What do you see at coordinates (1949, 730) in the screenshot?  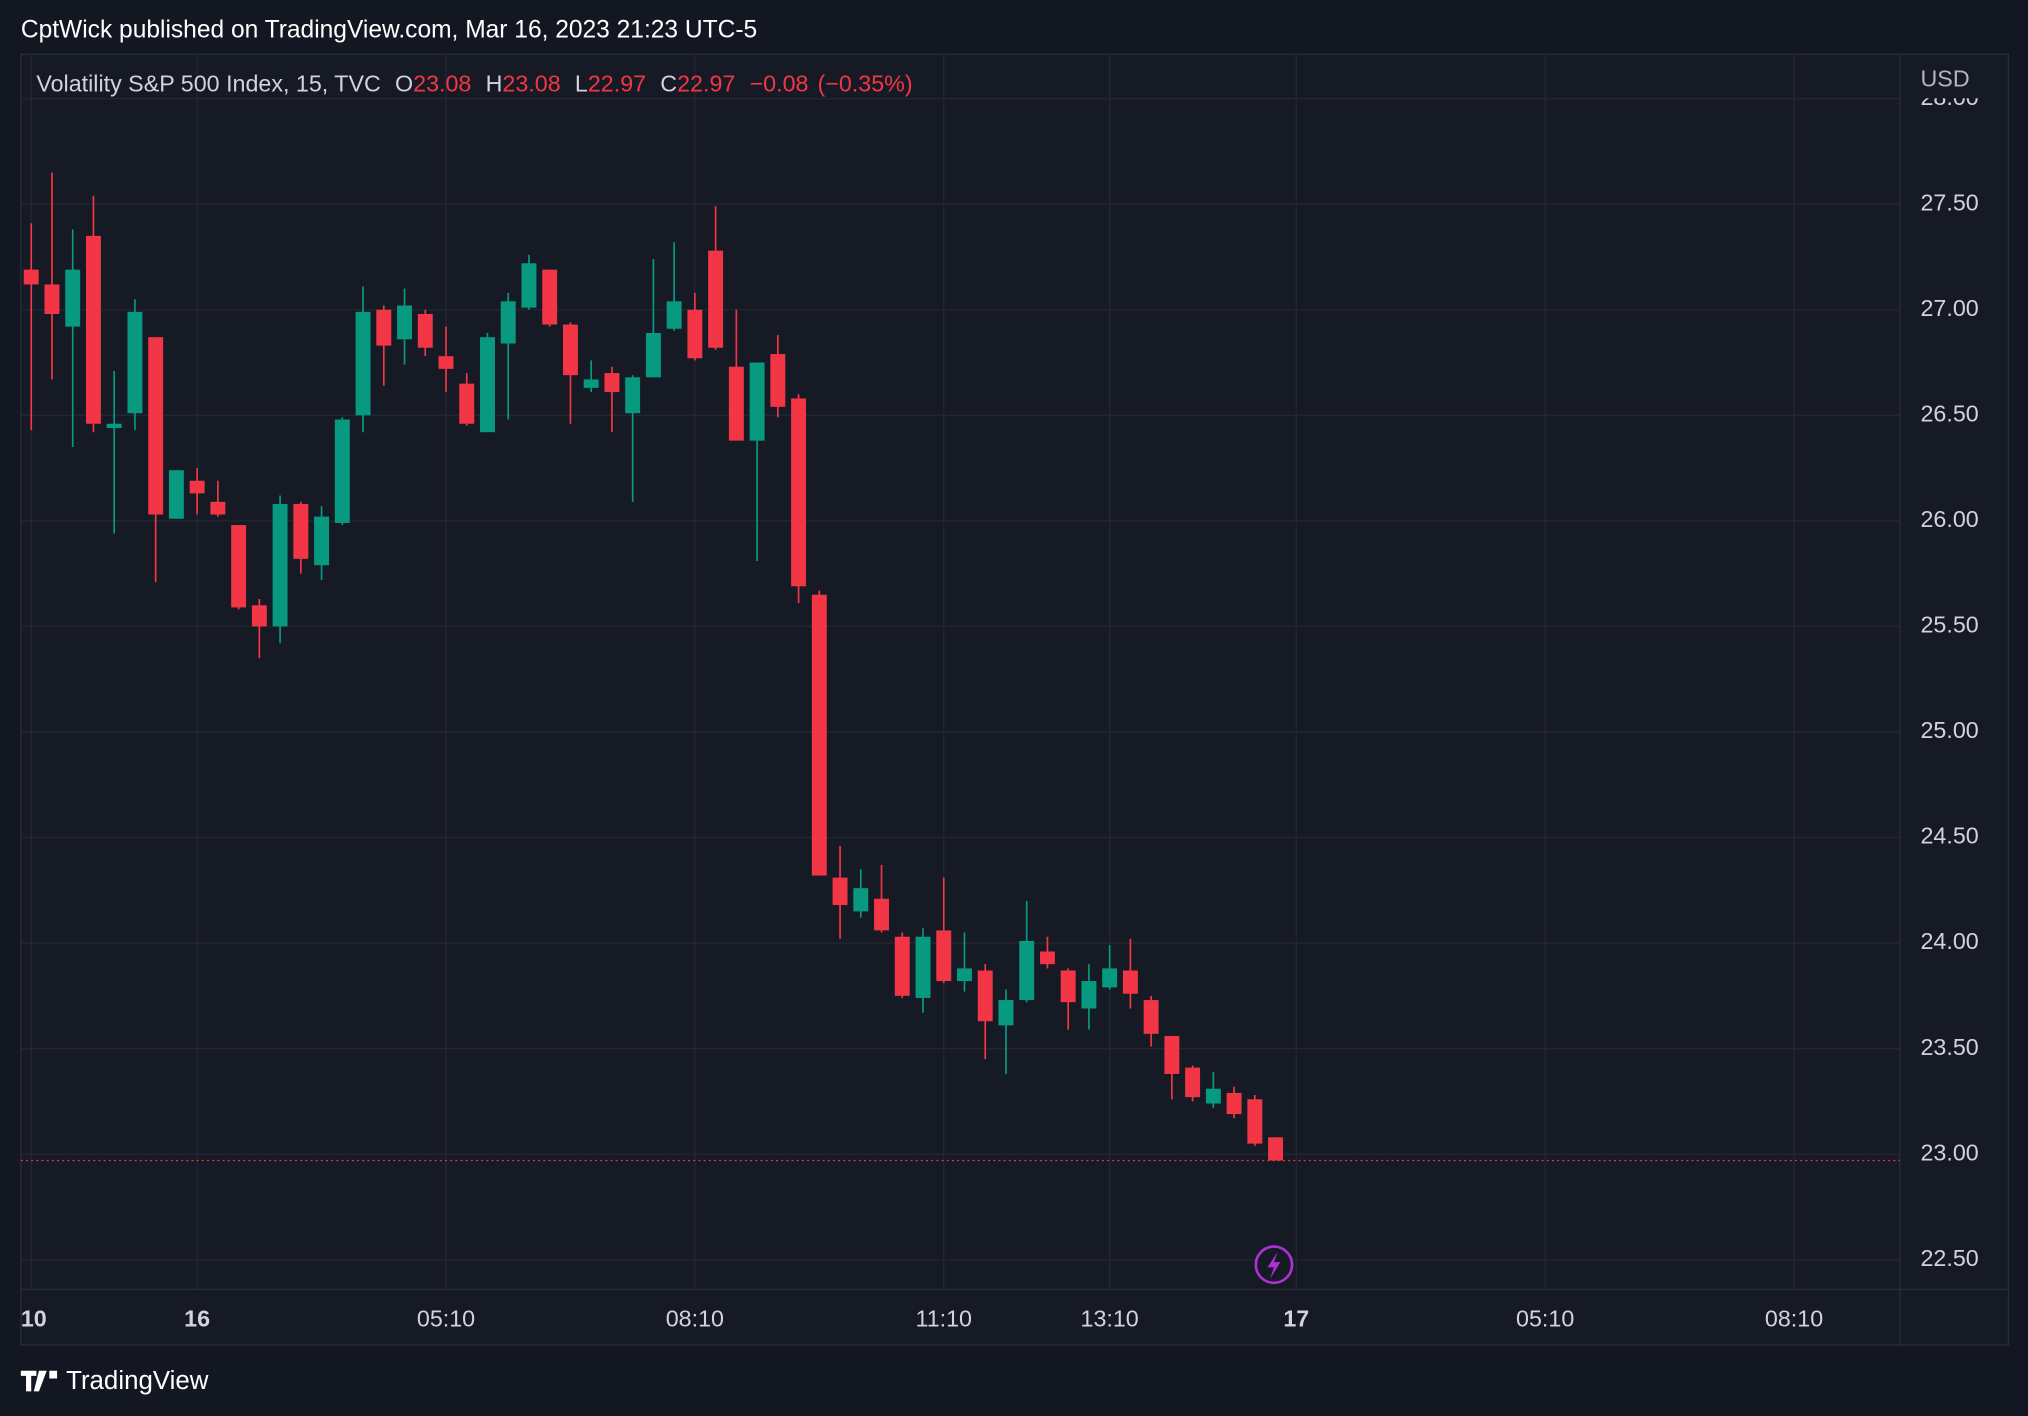 I see `y-tick-label: 25.00` at bounding box center [1949, 730].